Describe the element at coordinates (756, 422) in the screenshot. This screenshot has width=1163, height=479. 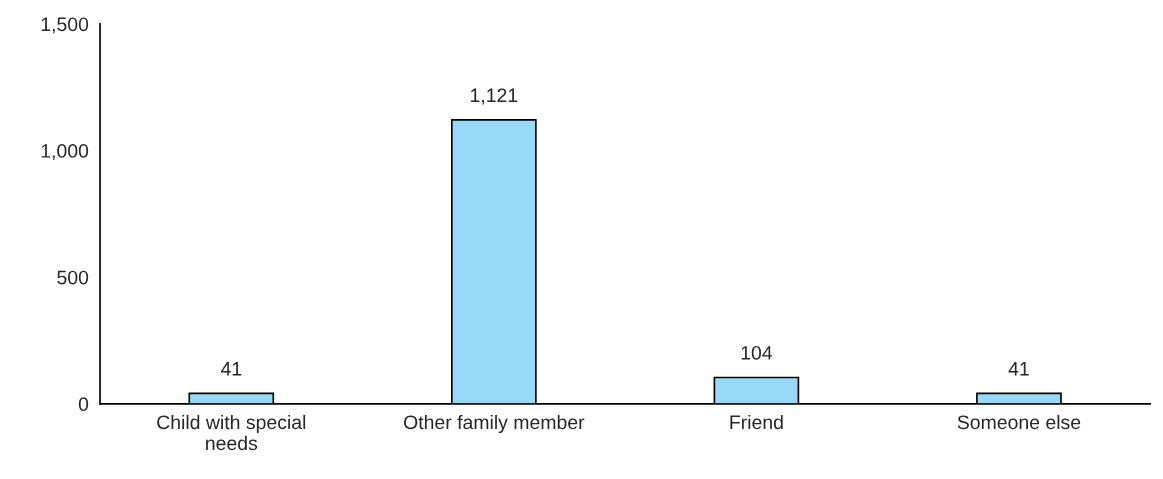
I see `x-tick-label: Friend` at that location.